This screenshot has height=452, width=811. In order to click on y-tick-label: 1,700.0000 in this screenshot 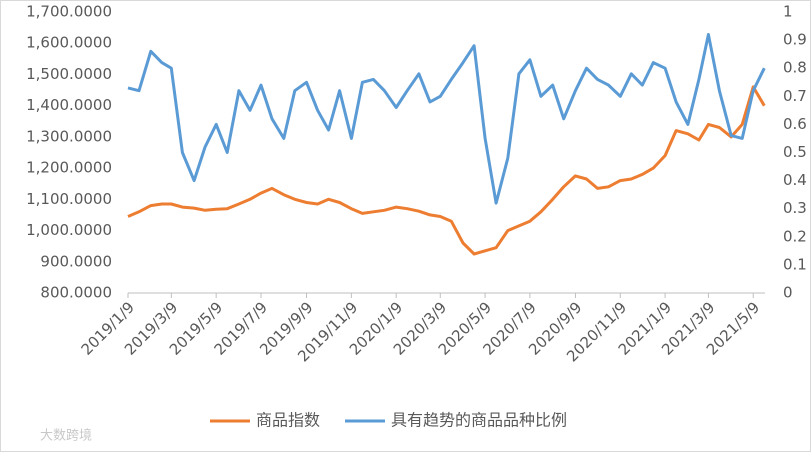, I will do `click(69, 12)`.